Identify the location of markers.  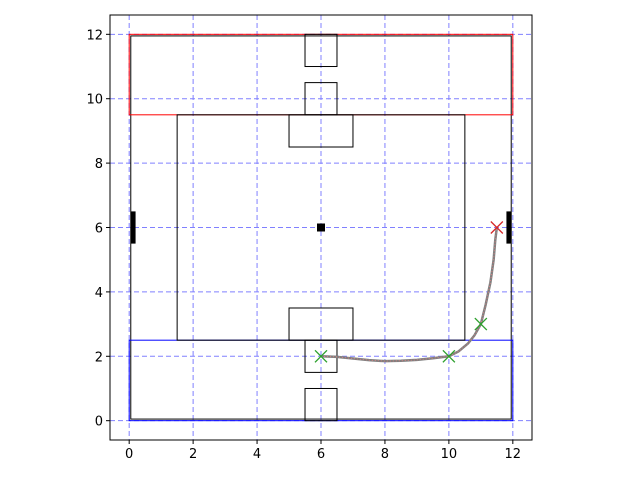
(409, 292).